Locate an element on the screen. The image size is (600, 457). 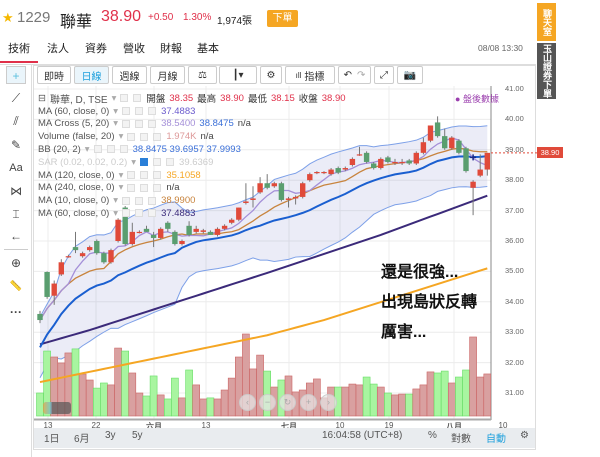
tab-institutional: 法人 is located at coordinates (58, 49).